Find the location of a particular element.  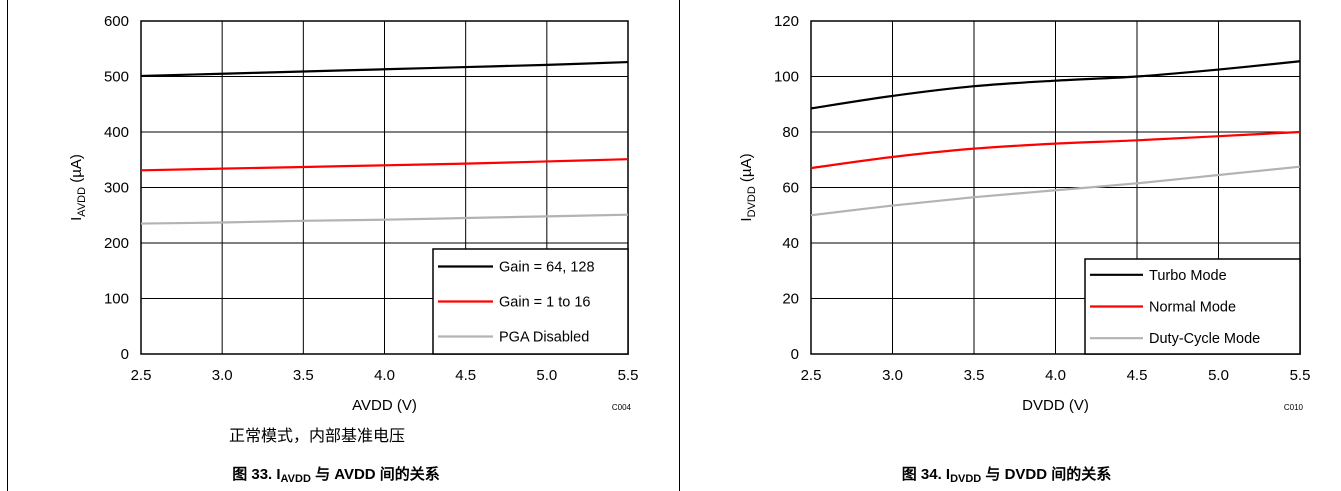

y-tick-label: 200 is located at coordinates (116, 243).